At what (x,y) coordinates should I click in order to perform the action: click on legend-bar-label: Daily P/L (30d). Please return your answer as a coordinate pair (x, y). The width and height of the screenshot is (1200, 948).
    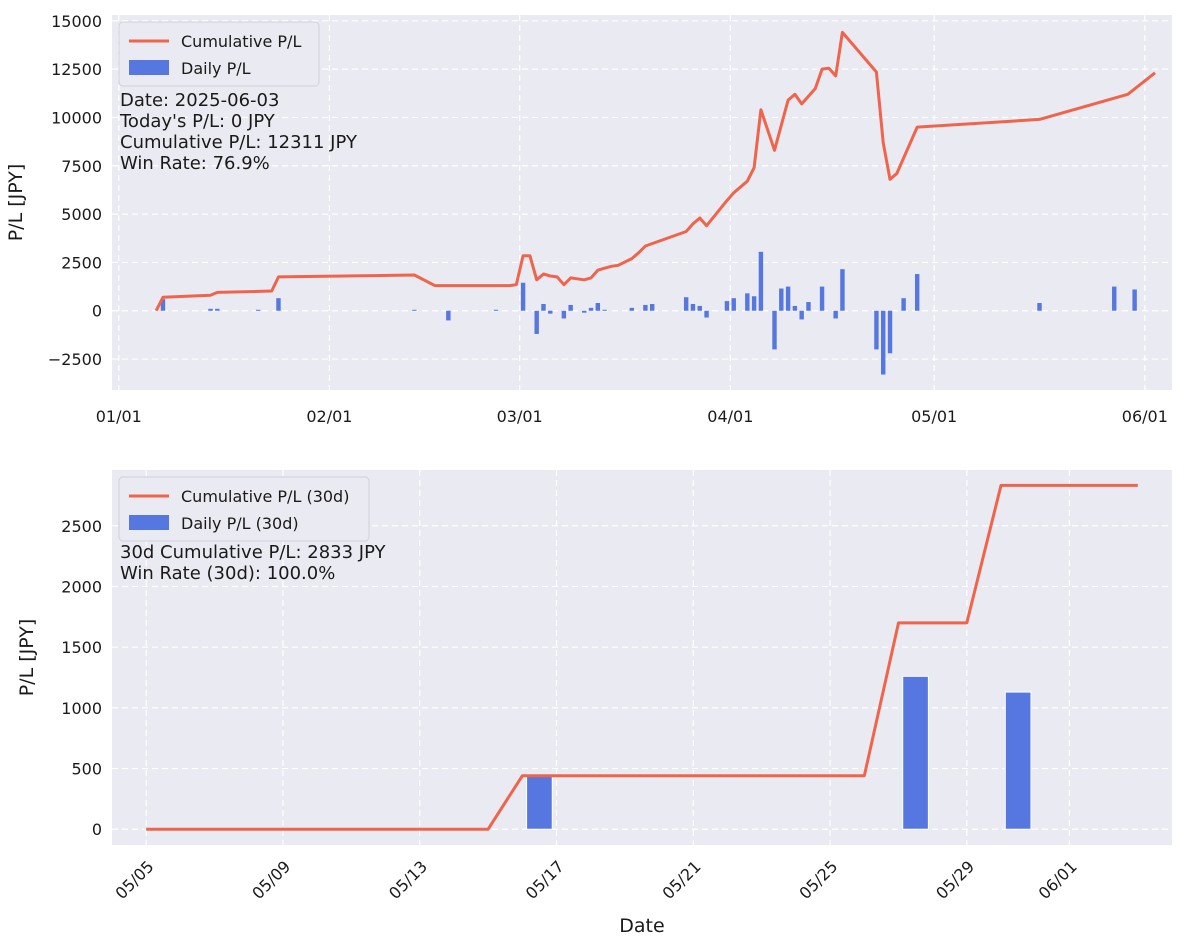
    Looking at the image, I should click on (240, 523).